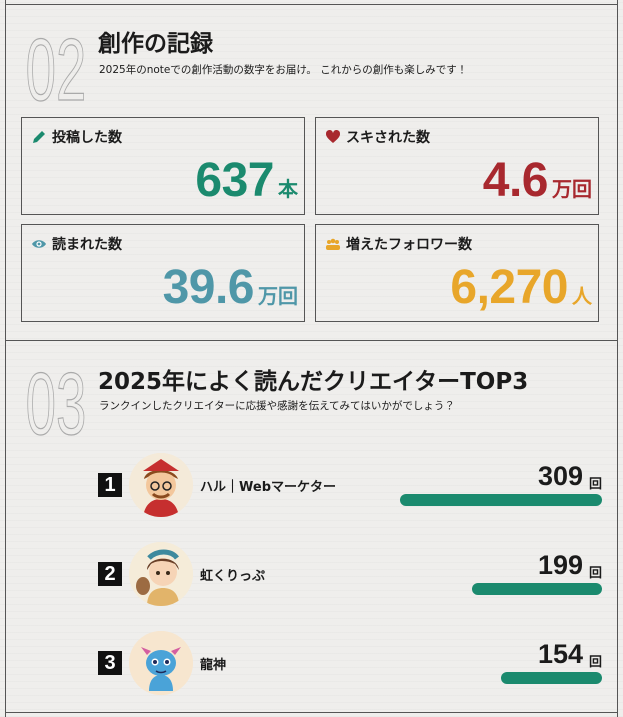 The image size is (623, 717). Describe the element at coordinates (509, 287) in the screenshot. I see `stat-number: 6,270` at that location.